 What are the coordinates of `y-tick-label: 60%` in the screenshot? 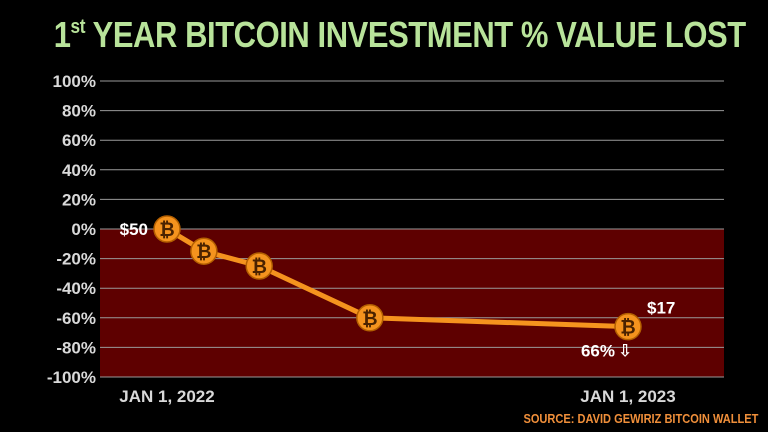 It's located at (79, 140).